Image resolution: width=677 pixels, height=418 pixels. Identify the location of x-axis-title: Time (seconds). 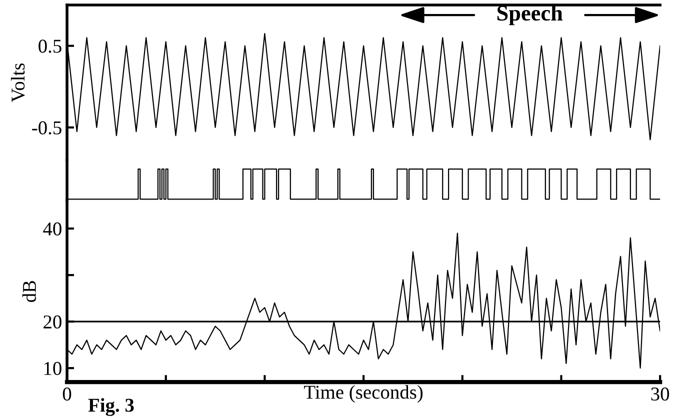
(363, 394).